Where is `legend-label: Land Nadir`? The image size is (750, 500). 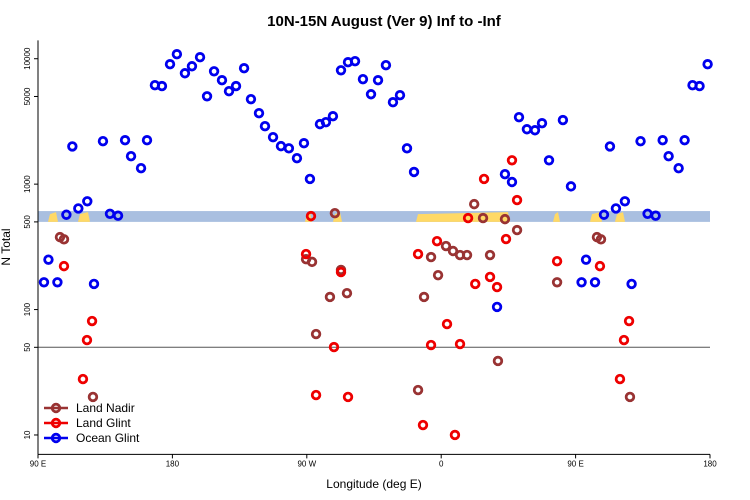 legend-label: Land Nadir is located at coordinates (105, 408).